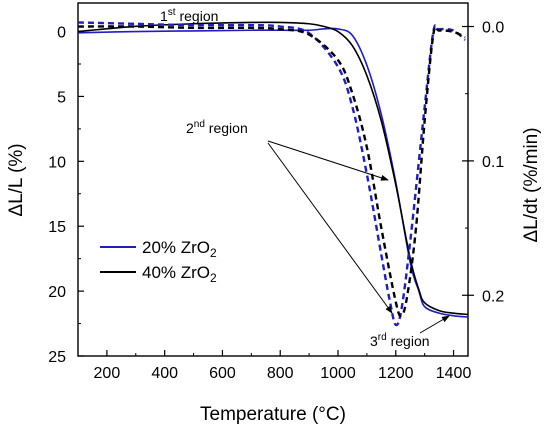 This screenshot has width=550, height=433. I want to click on legend: 20% ZrO2 40% ZrO2, so click(158, 261).